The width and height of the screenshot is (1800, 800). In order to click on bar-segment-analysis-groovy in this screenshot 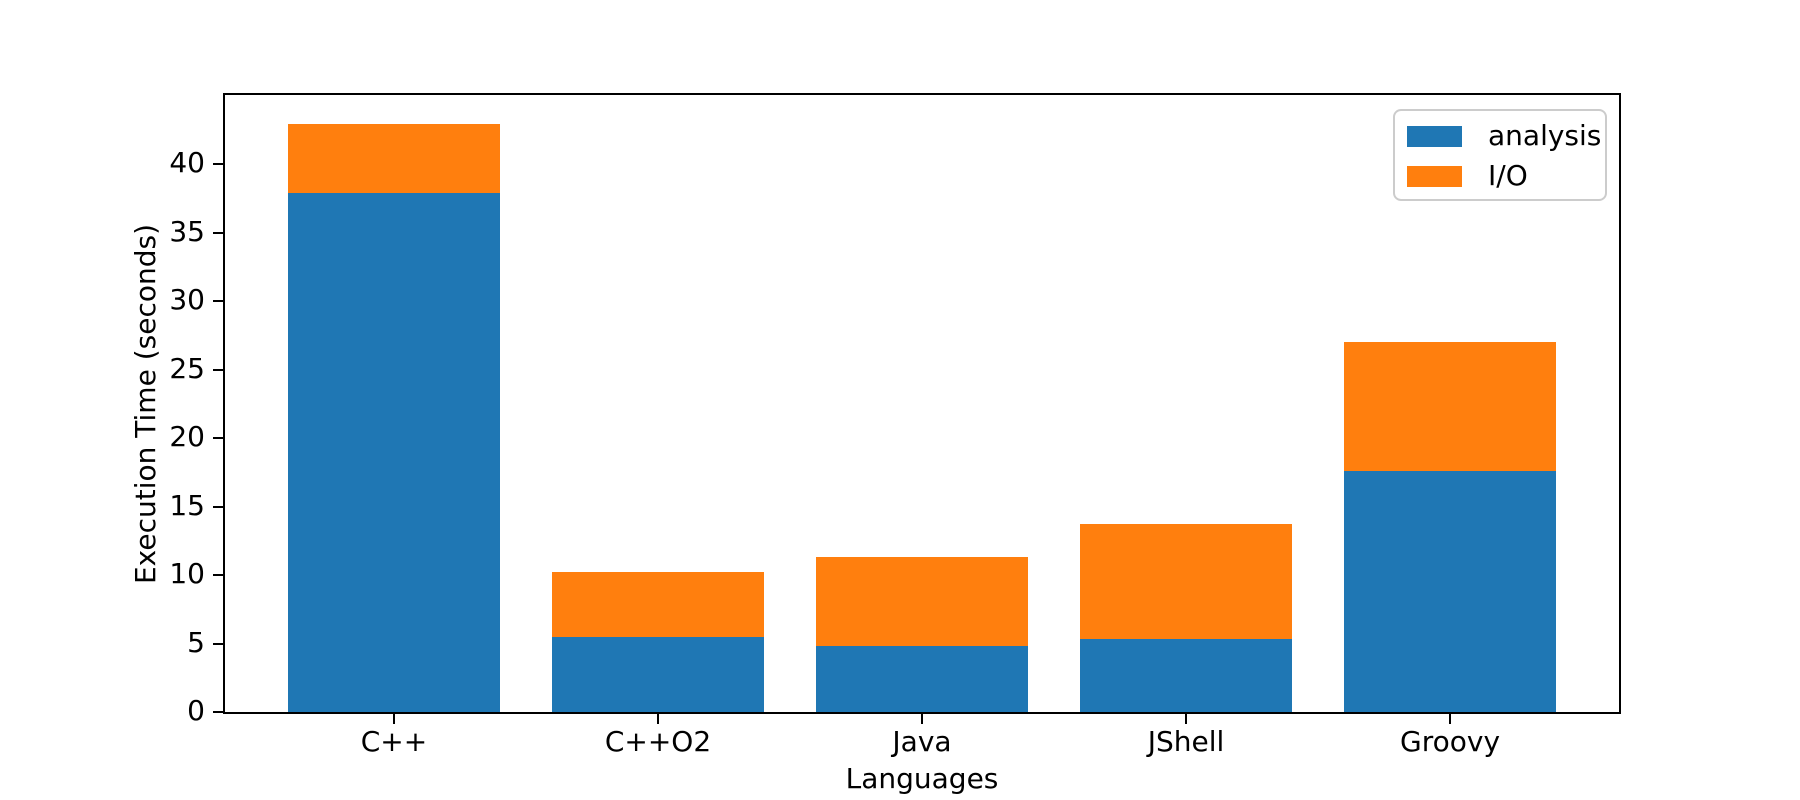, I will do `click(1450, 591)`.